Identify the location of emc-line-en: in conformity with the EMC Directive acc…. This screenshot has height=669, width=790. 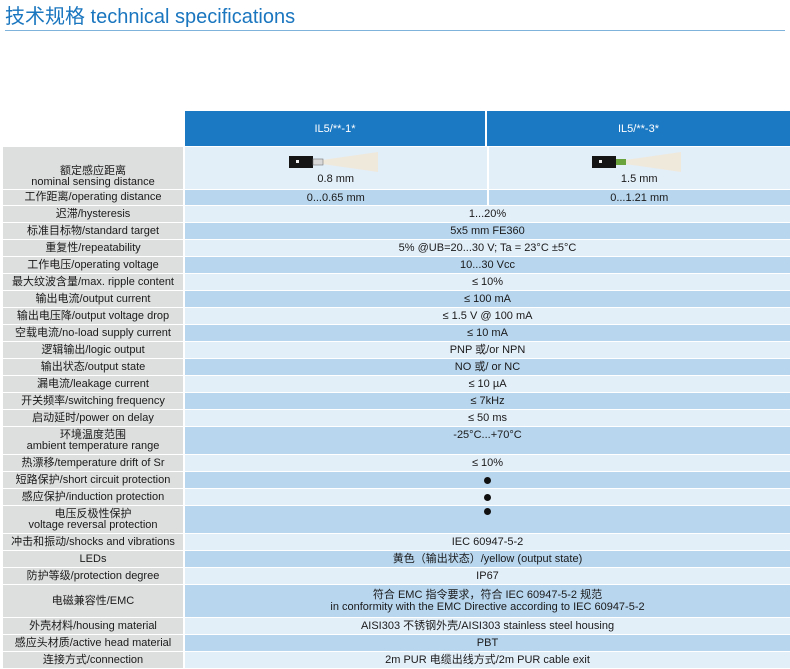
(487, 607).